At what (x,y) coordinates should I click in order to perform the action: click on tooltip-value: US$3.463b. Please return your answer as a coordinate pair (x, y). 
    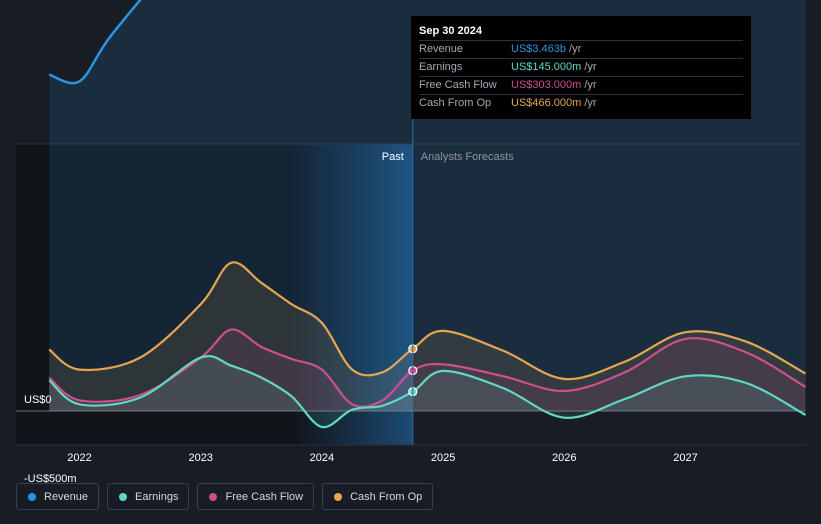
    Looking at the image, I should click on (539, 49).